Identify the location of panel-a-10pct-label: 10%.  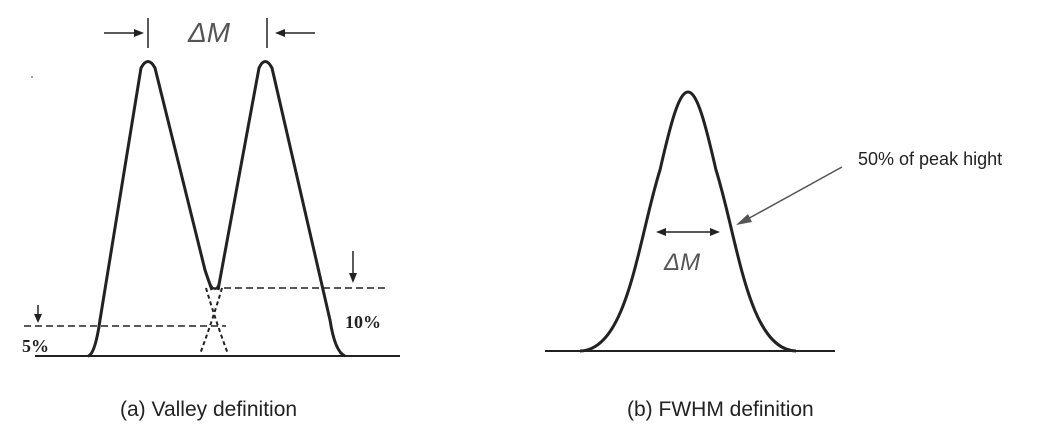
(363, 322).